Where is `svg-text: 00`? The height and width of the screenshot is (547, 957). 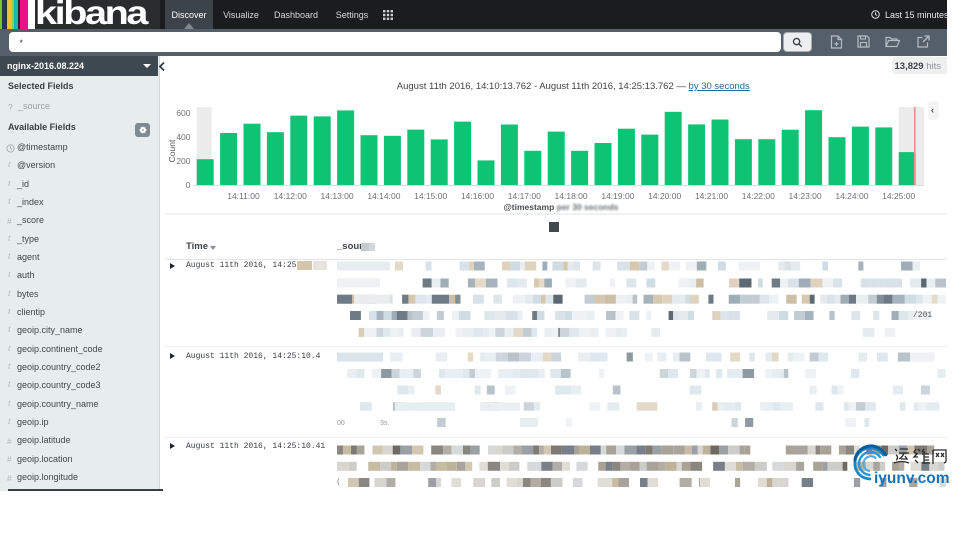 svg-text: 00 is located at coordinates (341, 423).